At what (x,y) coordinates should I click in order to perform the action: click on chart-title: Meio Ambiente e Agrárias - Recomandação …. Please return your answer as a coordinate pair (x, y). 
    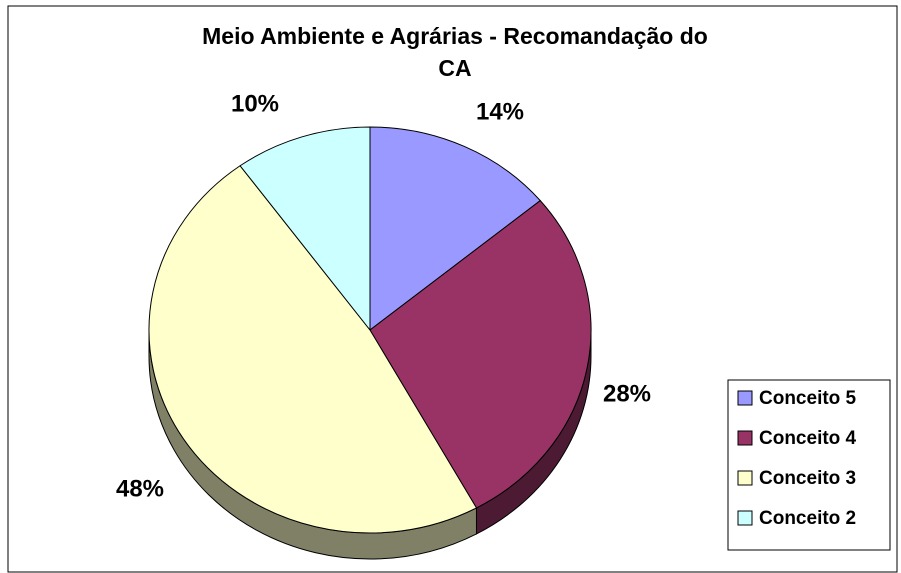
    Looking at the image, I should click on (455, 52).